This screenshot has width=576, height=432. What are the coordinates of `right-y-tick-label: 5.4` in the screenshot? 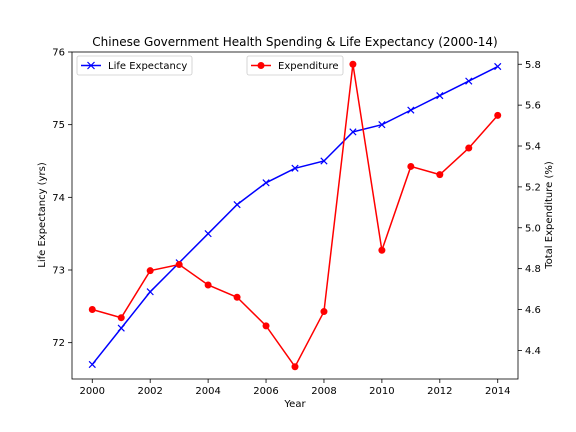 It's located at (533, 147).